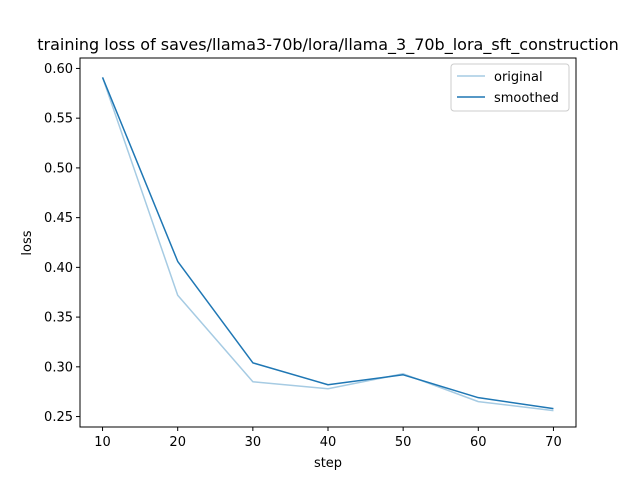  What do you see at coordinates (510, 87) in the screenshot?
I see `legend: original smoothed` at bounding box center [510, 87].